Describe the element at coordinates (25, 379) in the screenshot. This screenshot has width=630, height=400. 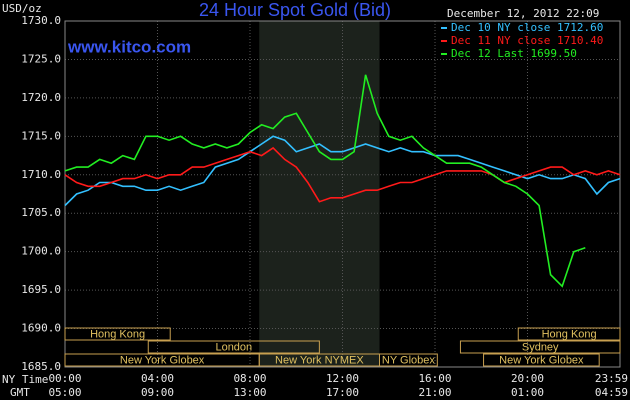
I see `x-axis-label: NY Time` at that location.